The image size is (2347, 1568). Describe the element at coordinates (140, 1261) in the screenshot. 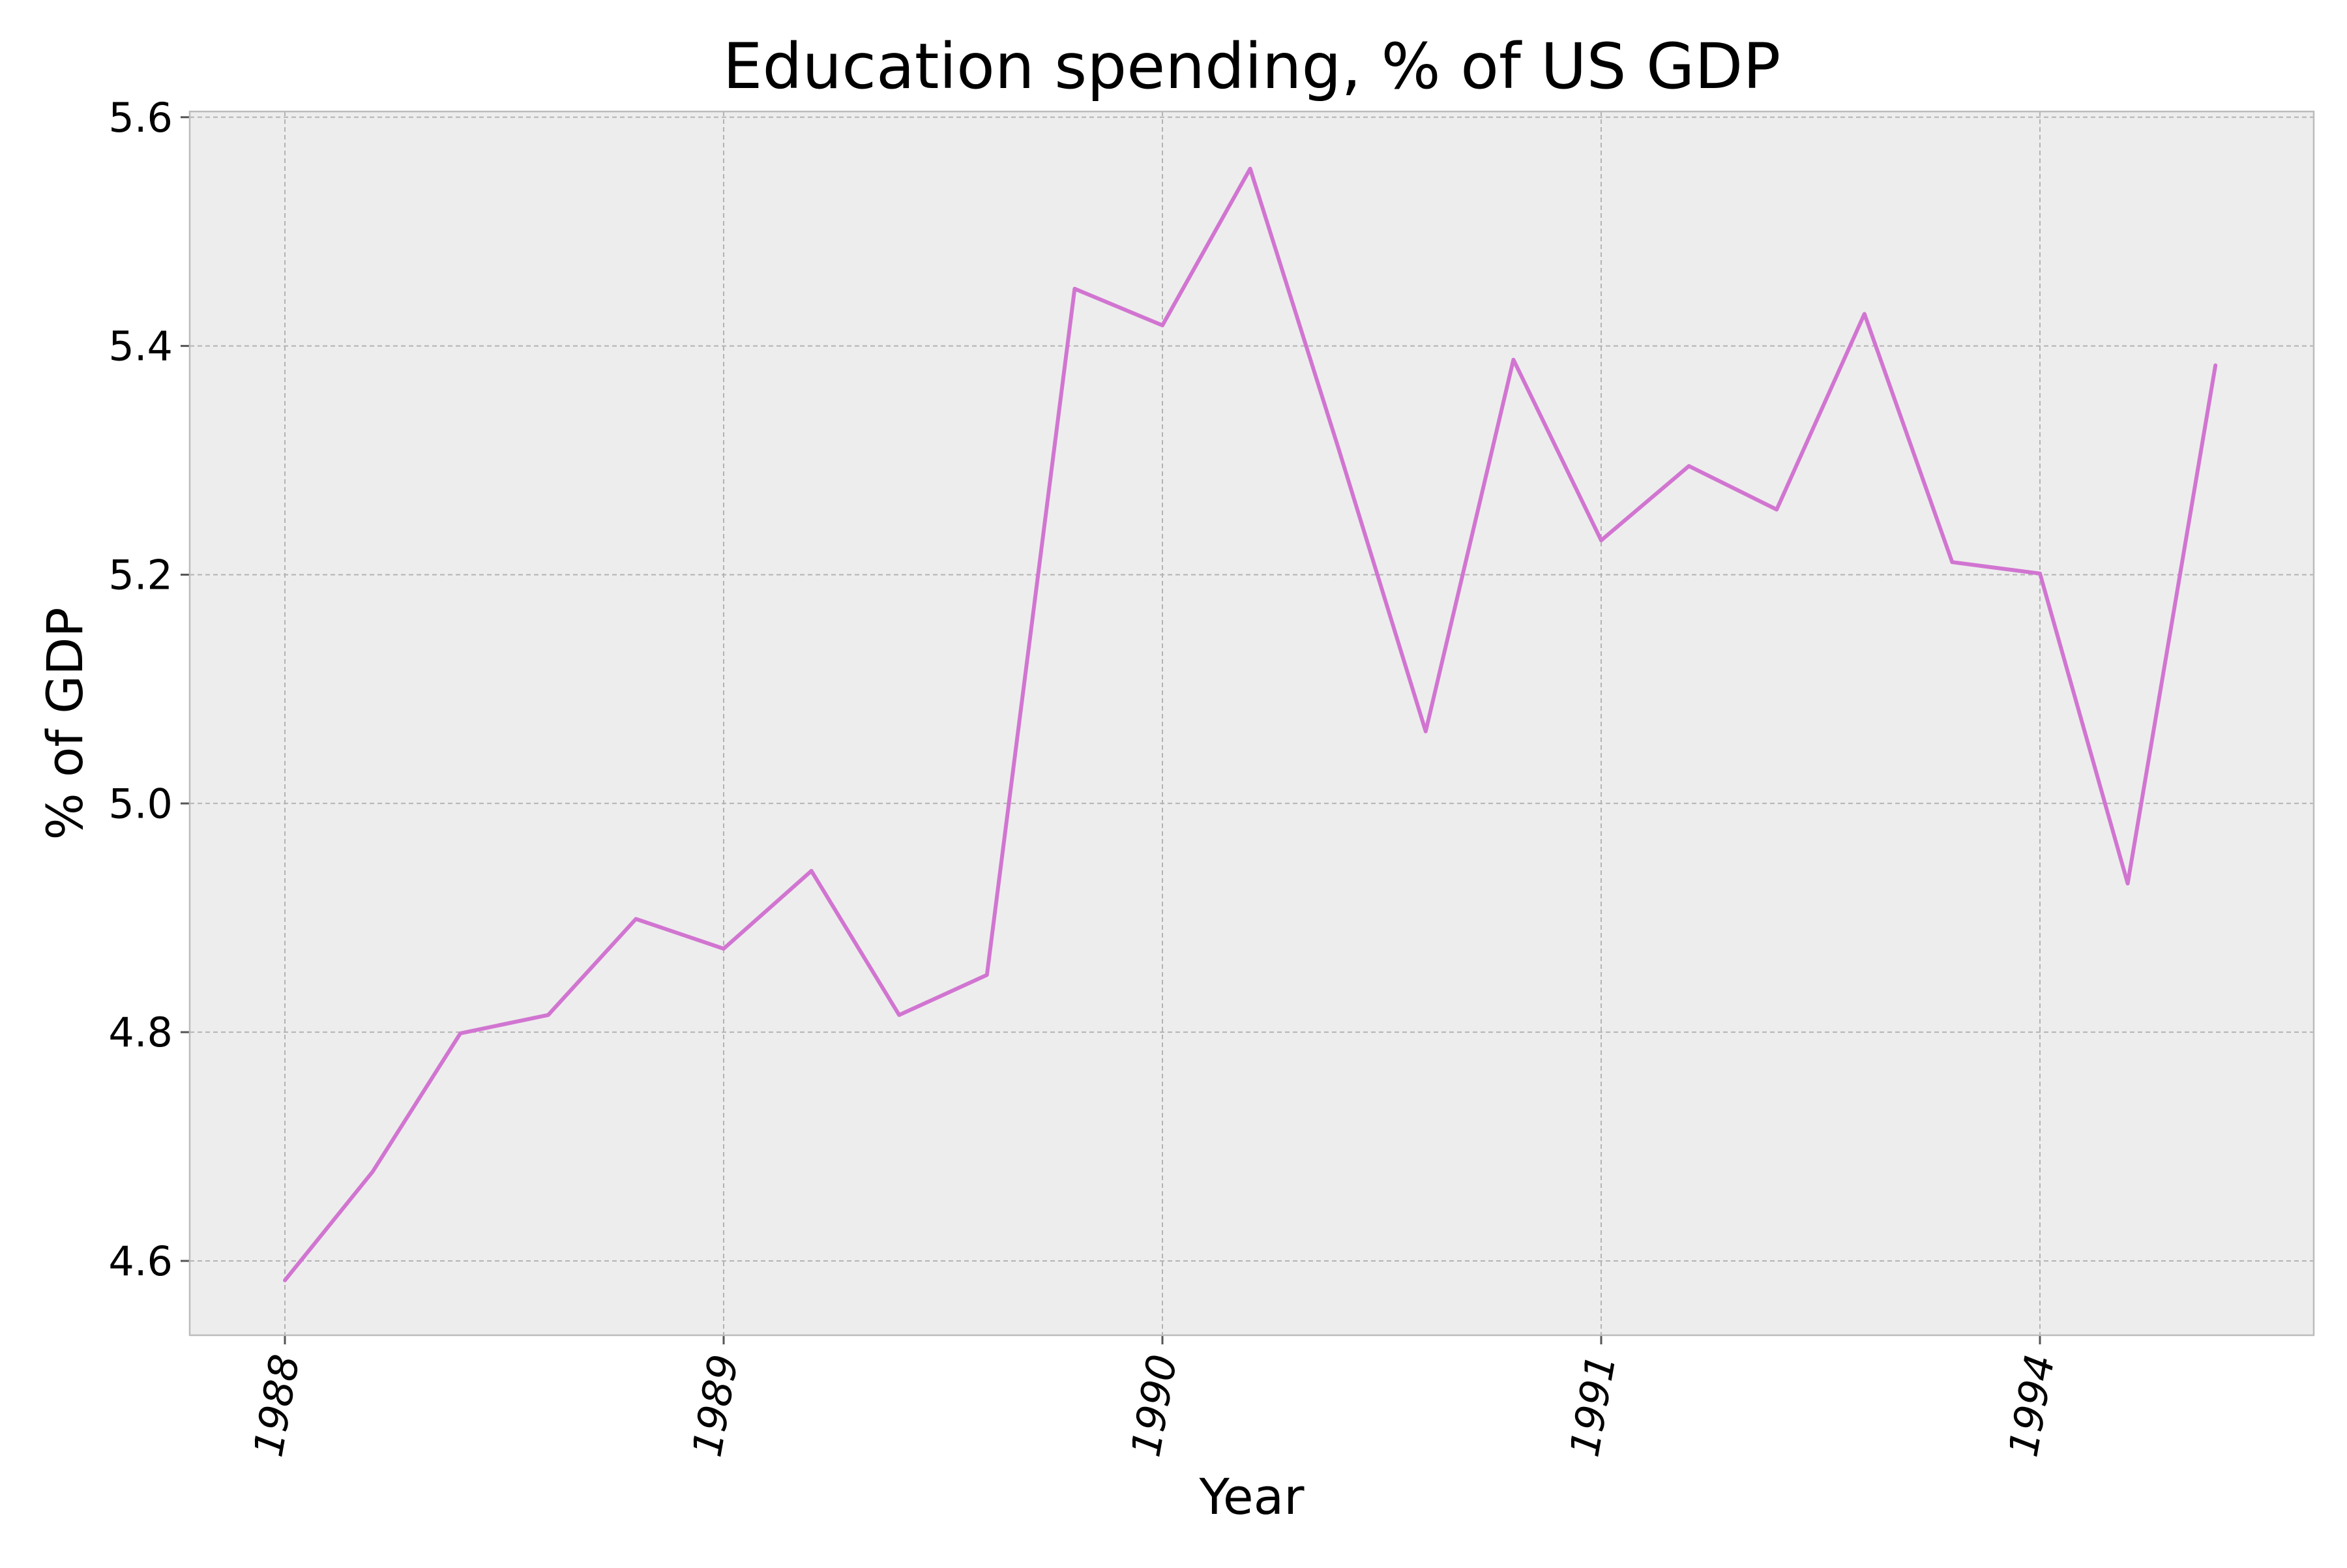

I see `y-tick-label: 4.6` at that location.